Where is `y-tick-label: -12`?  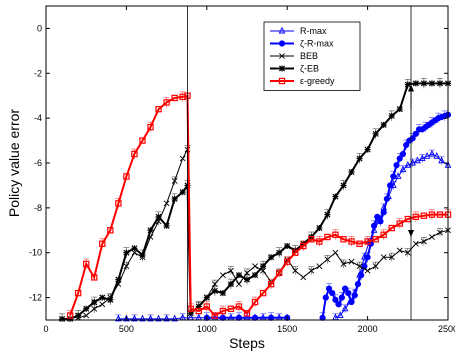 y-tick-label: -12 is located at coordinates (35, 298).